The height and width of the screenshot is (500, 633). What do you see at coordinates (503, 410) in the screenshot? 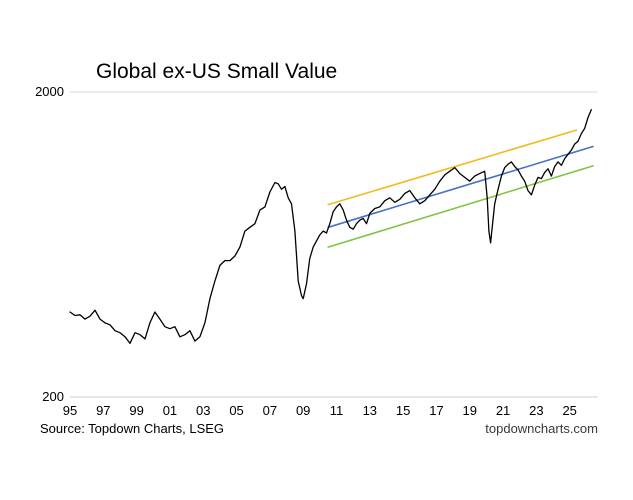
I see `x-tick-label: 21` at bounding box center [503, 410].